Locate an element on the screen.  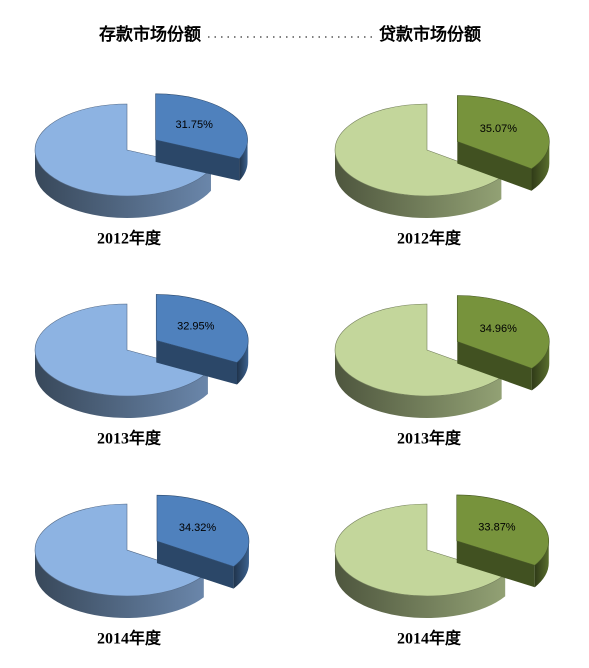
data-label: 31.75% is located at coordinates (195, 125).